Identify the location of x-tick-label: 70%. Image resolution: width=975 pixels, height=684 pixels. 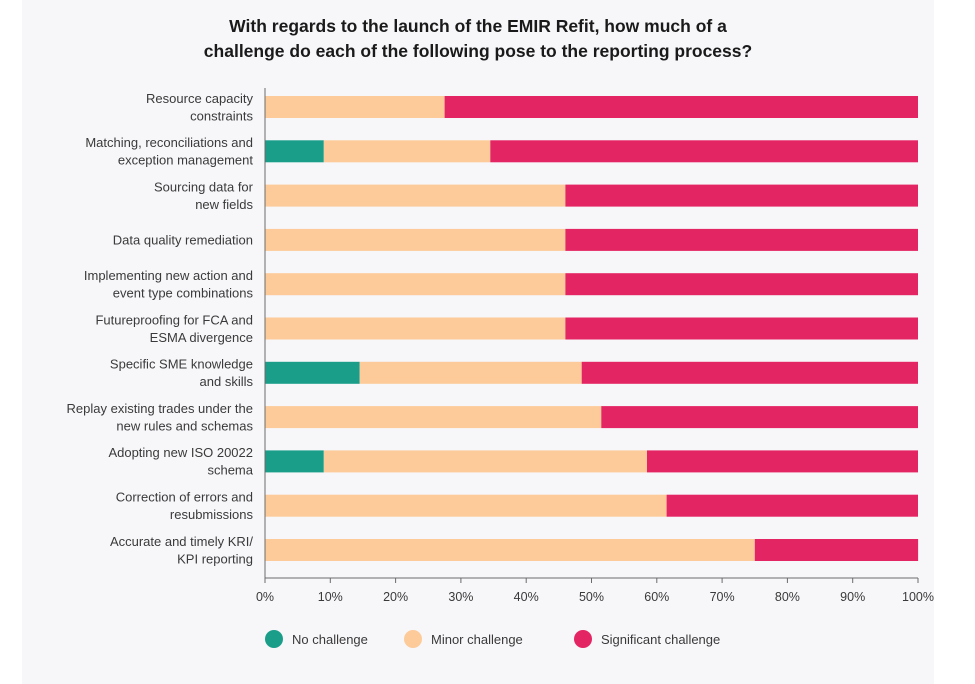
(722, 597).